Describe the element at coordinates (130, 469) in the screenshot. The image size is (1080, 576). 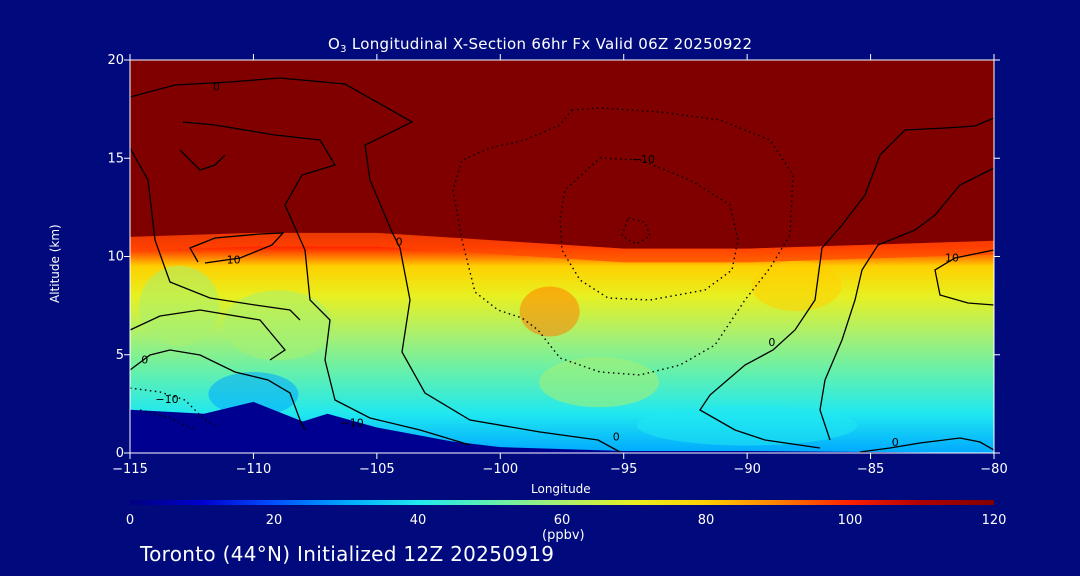
I see `x-tick-label: −115` at that location.